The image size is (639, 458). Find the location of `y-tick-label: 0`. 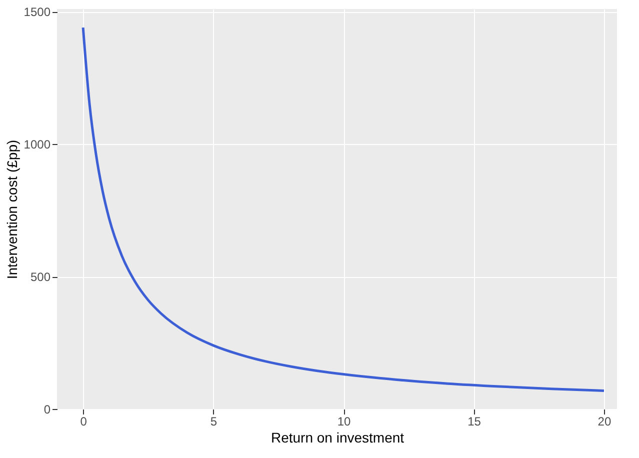

y-tick-label: 0 is located at coordinates (47, 409).